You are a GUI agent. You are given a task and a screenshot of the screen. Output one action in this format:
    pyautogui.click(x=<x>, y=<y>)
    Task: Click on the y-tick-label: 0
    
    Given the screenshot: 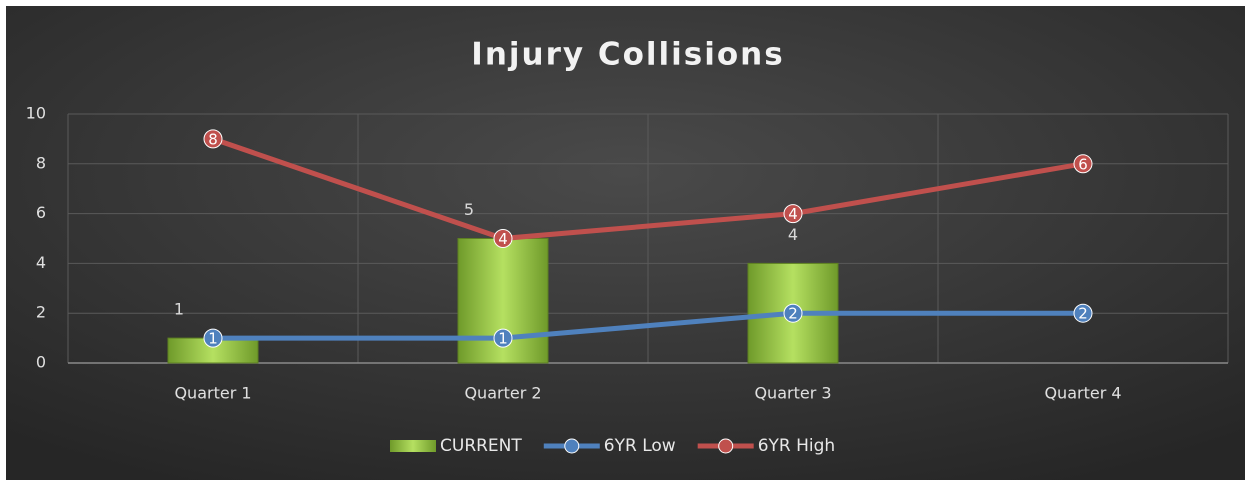 What is the action you would take?
    pyautogui.click(x=41, y=362)
    